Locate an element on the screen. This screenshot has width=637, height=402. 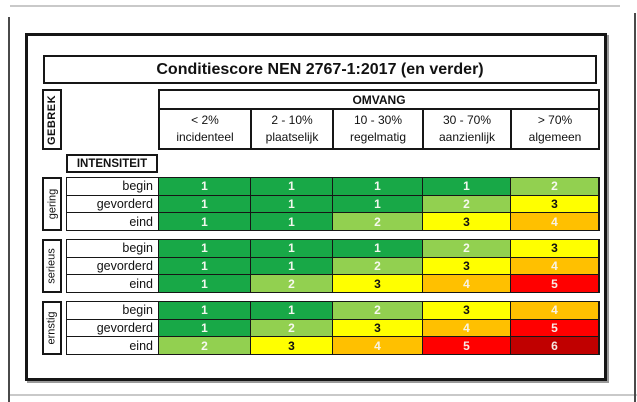
left-frame-line is located at coordinates (9, 209).